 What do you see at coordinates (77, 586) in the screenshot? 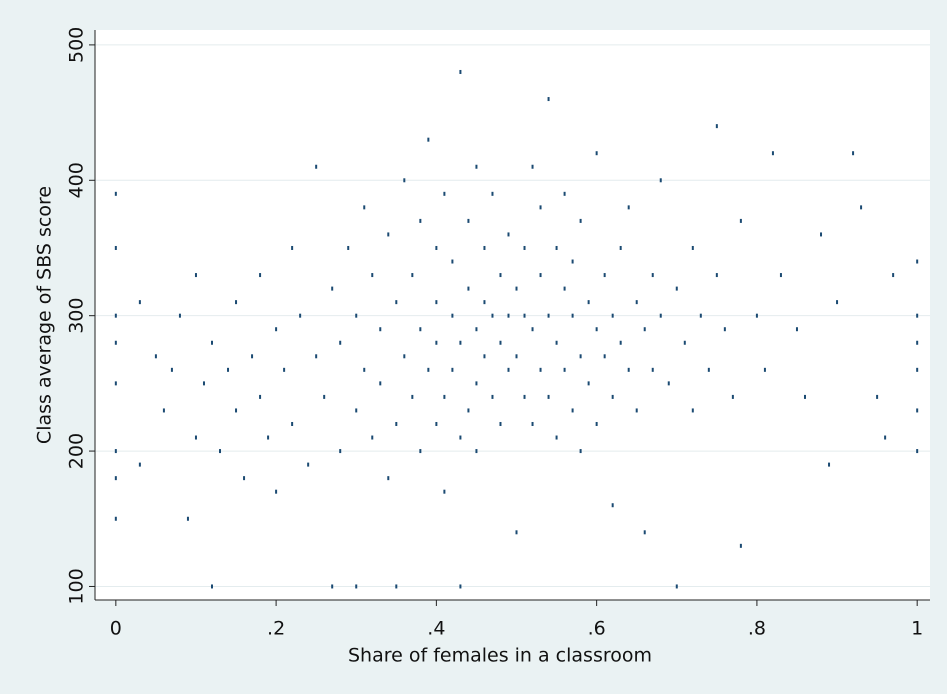
I see `y-tick-label: 100` at bounding box center [77, 586].